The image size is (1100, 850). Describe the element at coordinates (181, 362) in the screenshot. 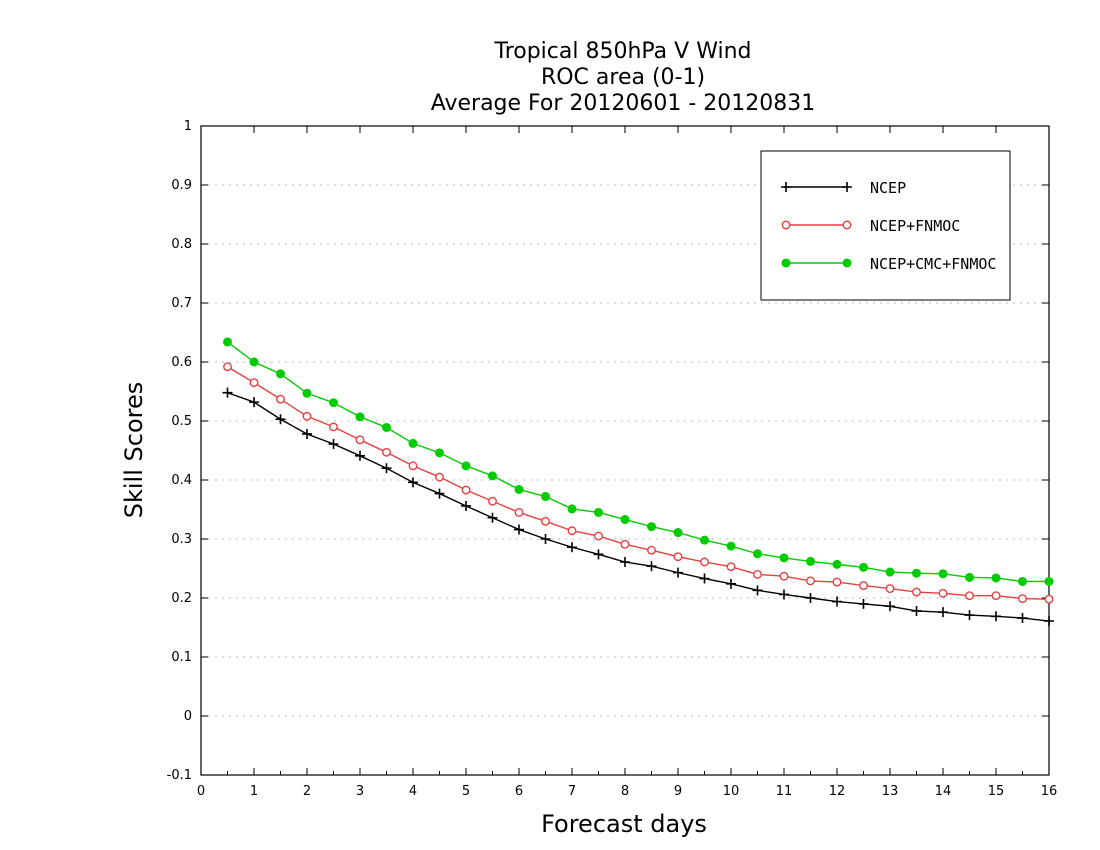

I see `y-tick-label: 0.6` at that location.